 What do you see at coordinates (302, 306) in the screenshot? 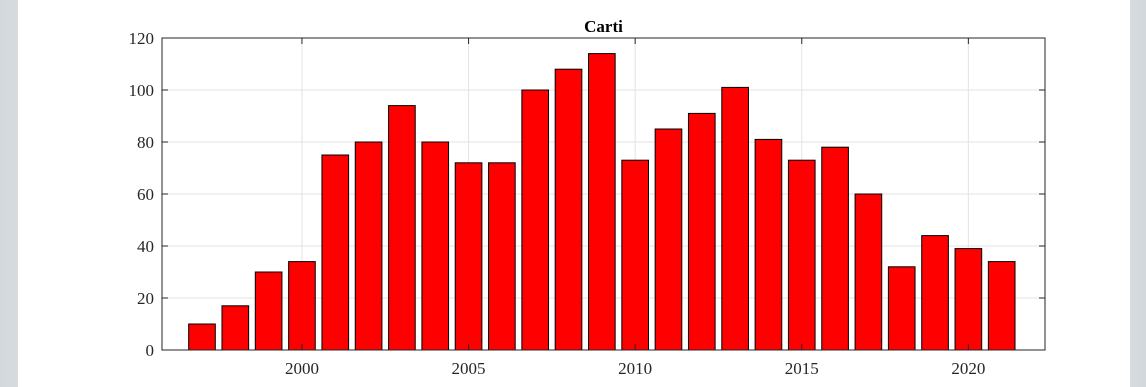
I see `bar-2000` at bounding box center [302, 306].